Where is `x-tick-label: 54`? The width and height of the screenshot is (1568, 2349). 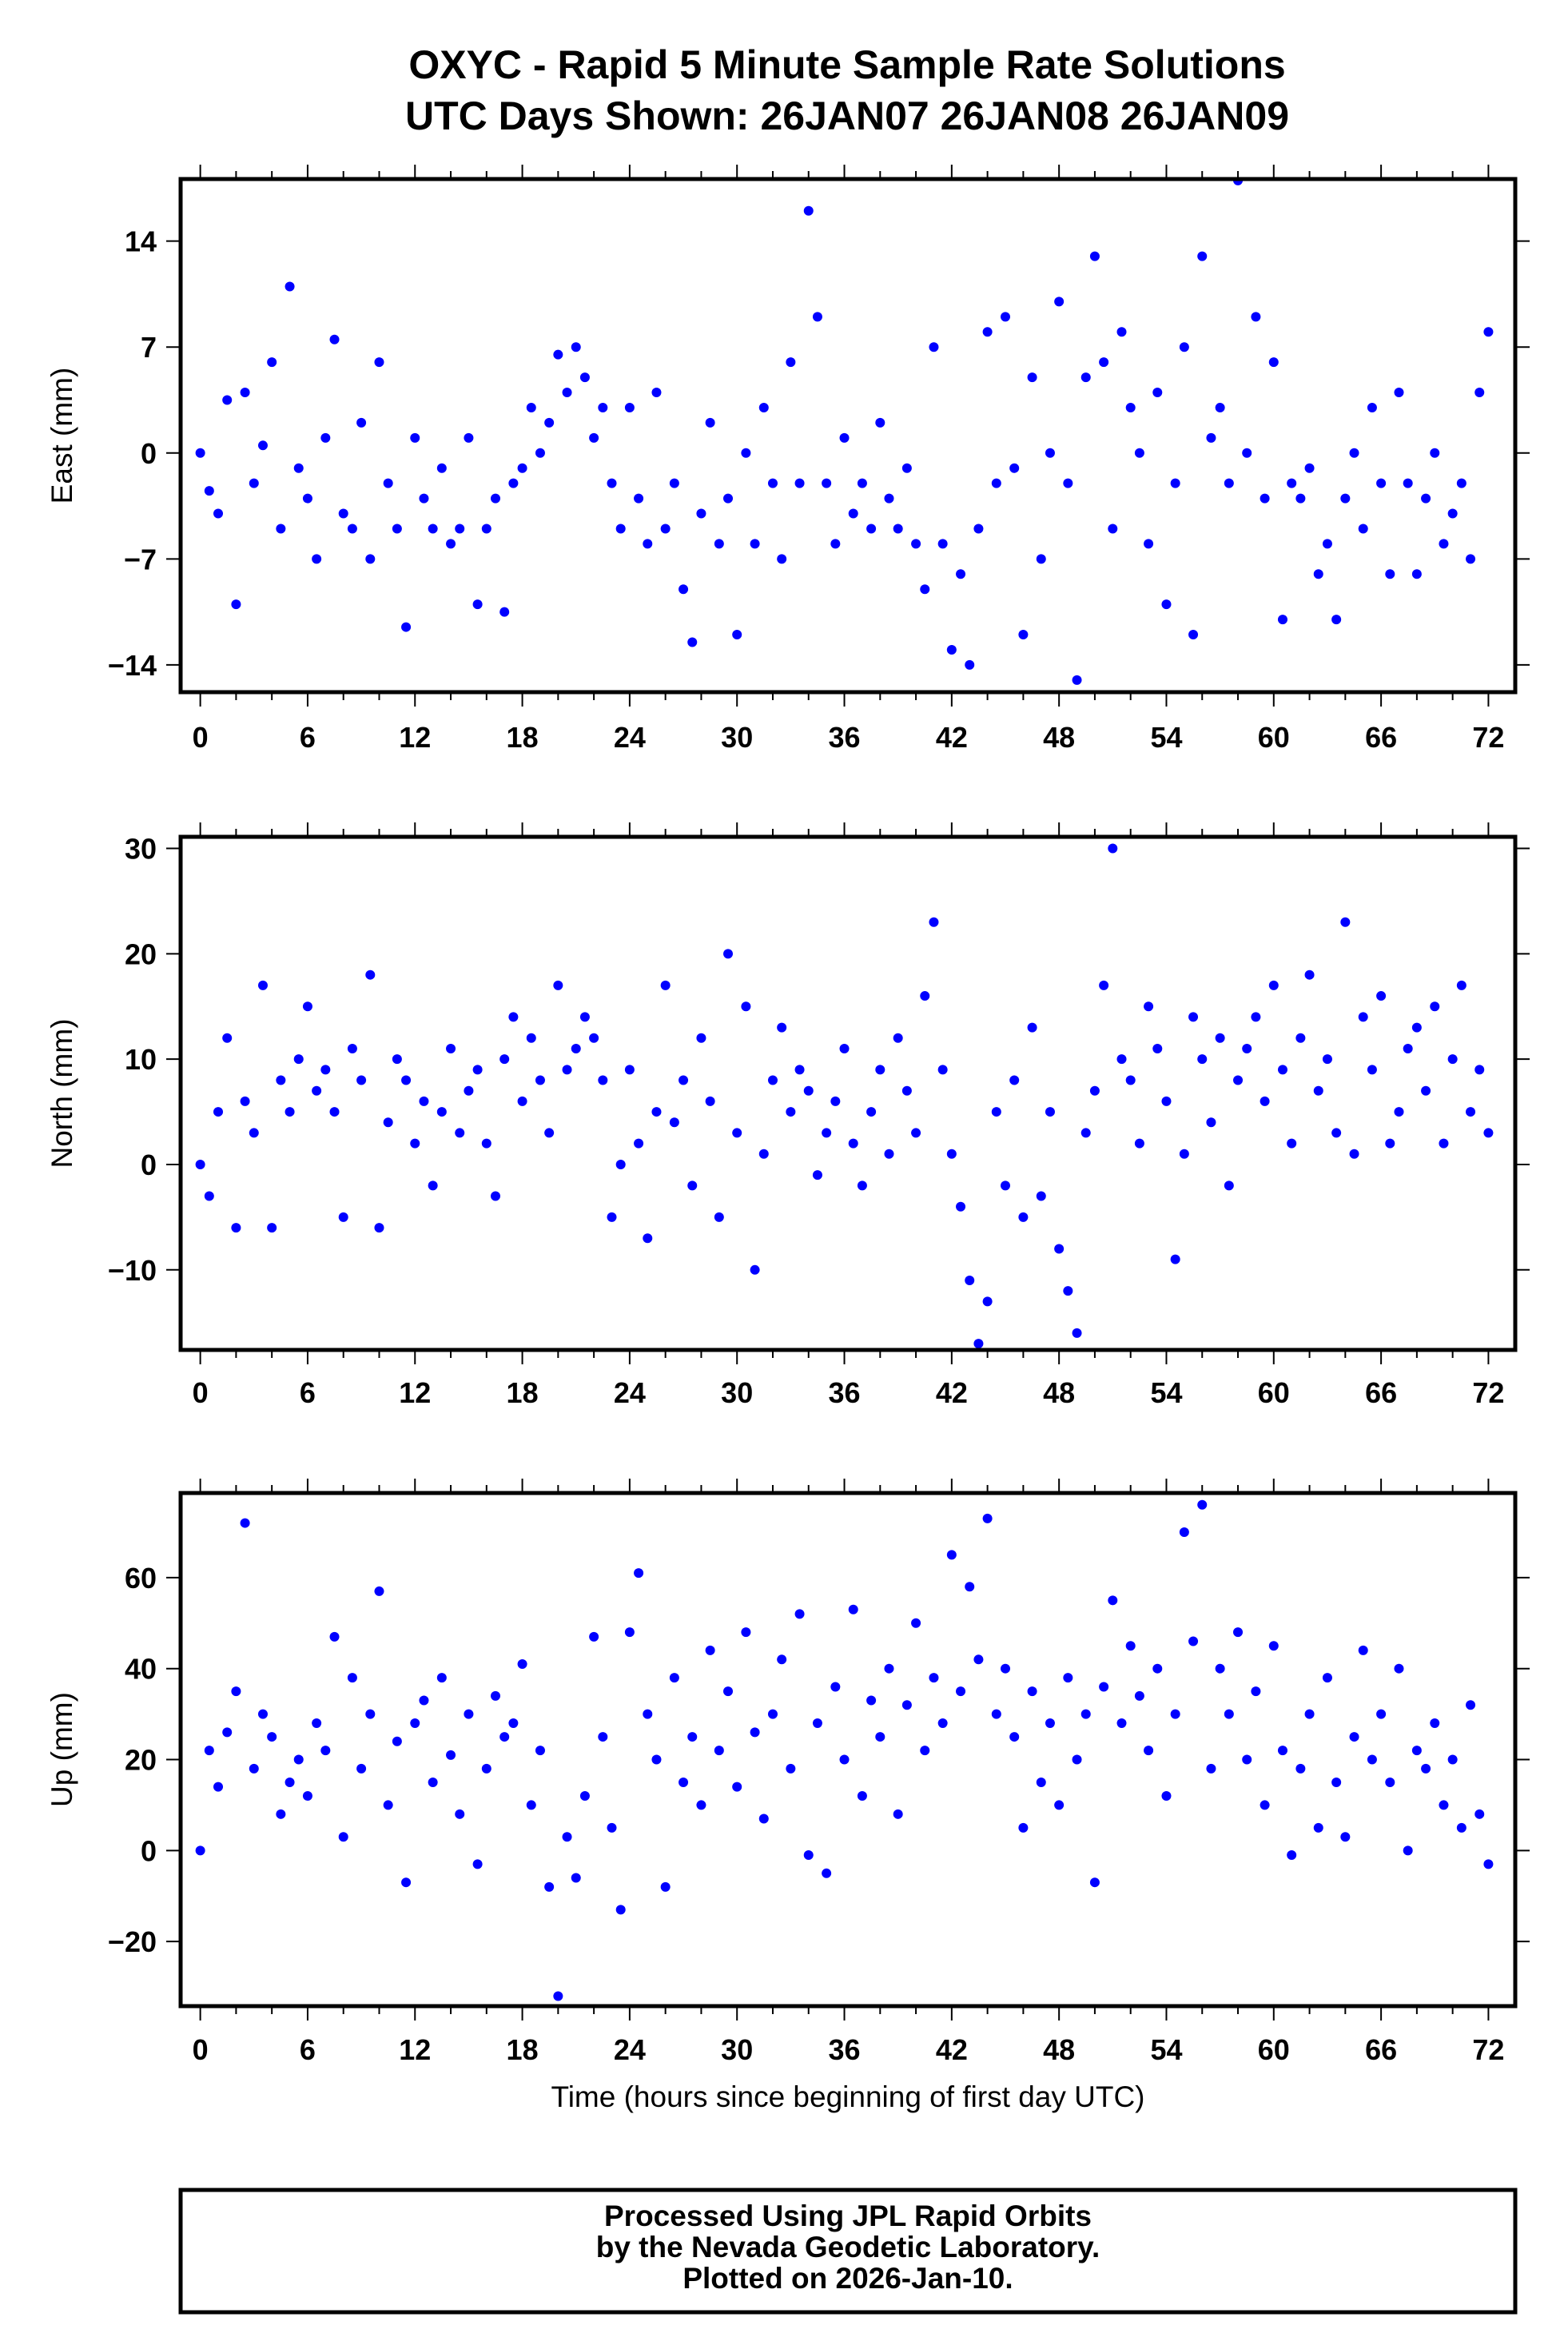 x-tick-label: 54 is located at coordinates (1166, 2050).